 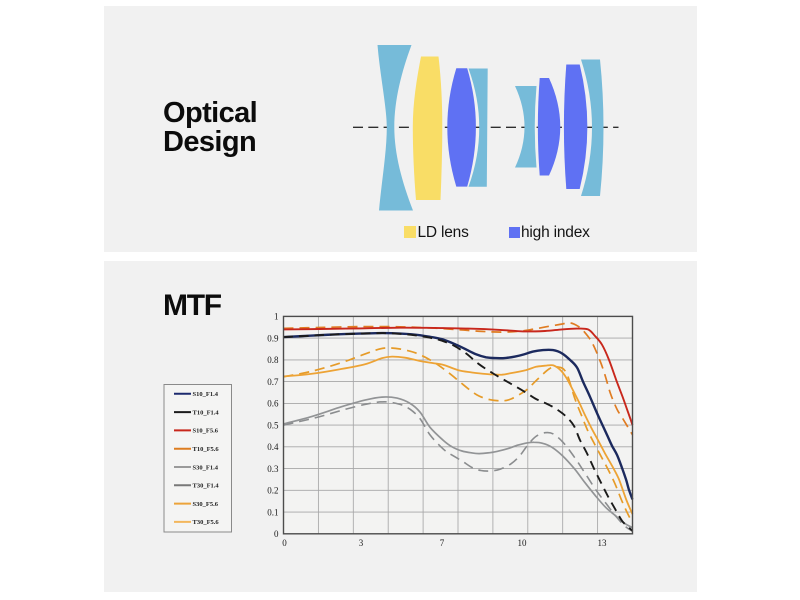 I want to click on svg-text: S10_F5.6, so click(x=206, y=431).